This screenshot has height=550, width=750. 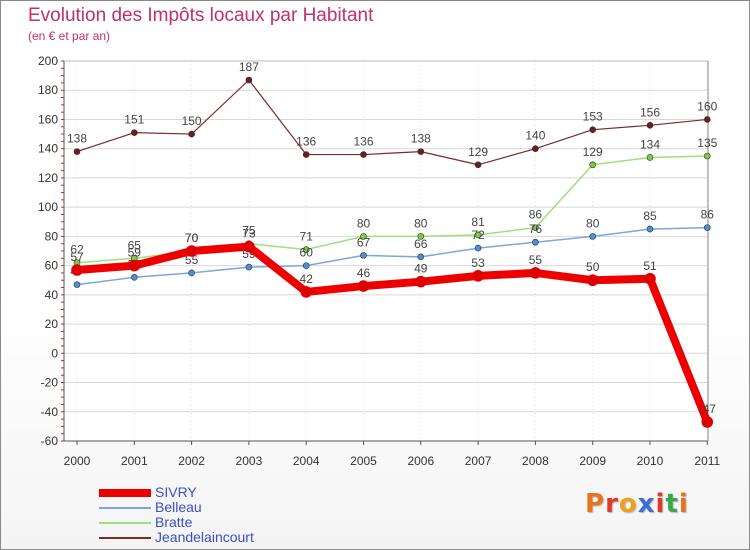 What do you see at coordinates (646, 504) in the screenshot?
I see `logo-letter: x` at bounding box center [646, 504].